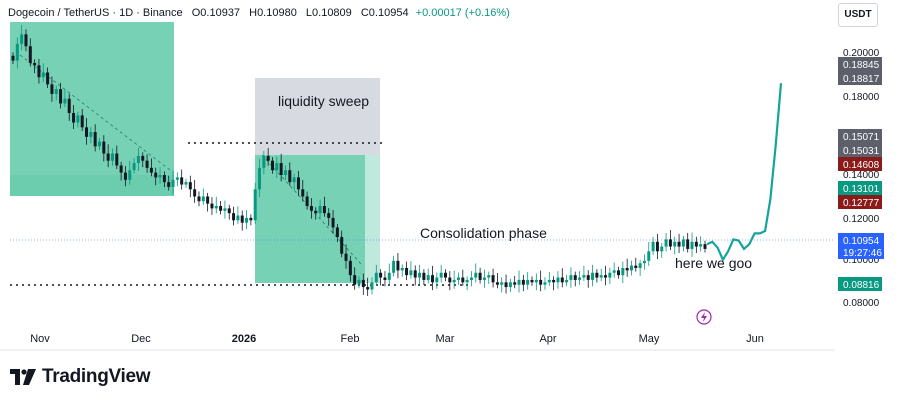  I want to click on zone-jan-feb-tail, so click(372, 219).